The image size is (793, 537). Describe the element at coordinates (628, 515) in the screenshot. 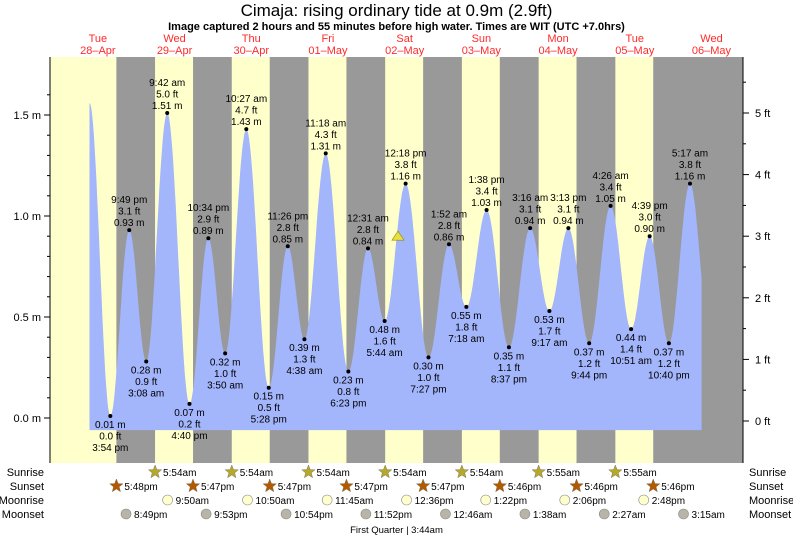

I see `moonset-time: 2:27am` at that location.